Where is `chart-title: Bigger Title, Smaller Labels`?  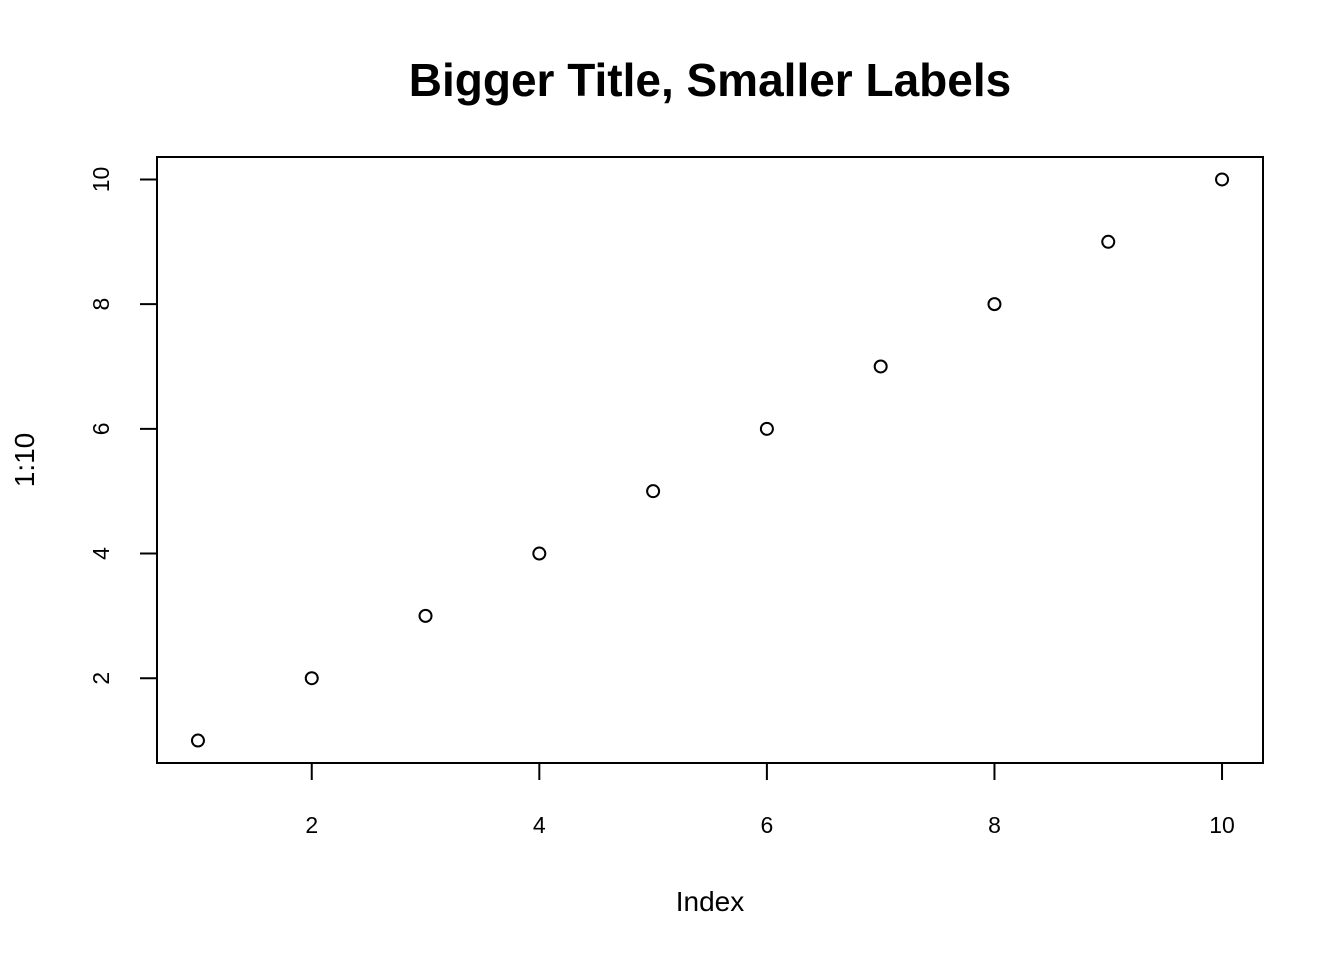 chart-title: Bigger Title, Smaller Labels is located at coordinates (710, 80).